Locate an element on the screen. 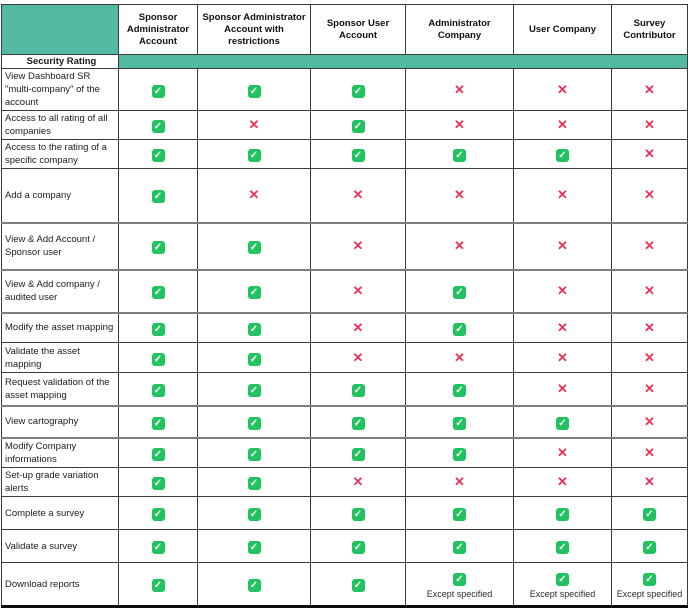  table-row: View & Add company / audited user ✓ ✓ ✕ ✓ ✕ ✕ is located at coordinates (344, 291).